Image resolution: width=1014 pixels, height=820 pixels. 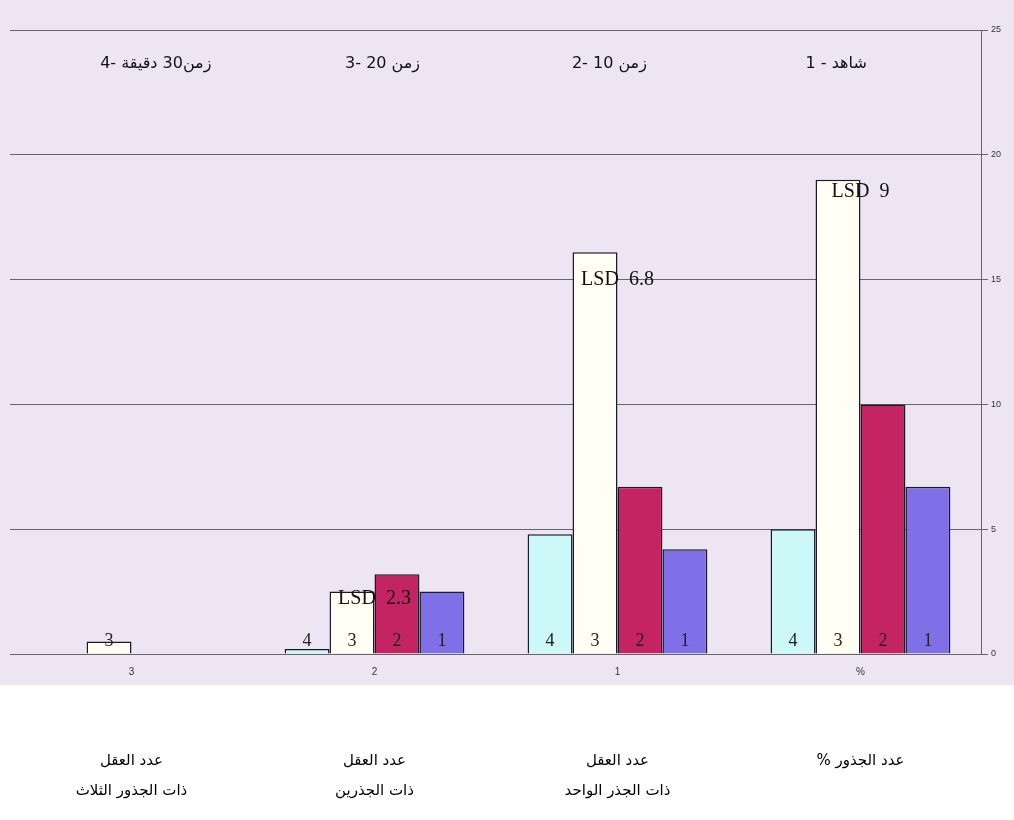 I want to click on x-tick-label: 1, so click(x=617, y=671).